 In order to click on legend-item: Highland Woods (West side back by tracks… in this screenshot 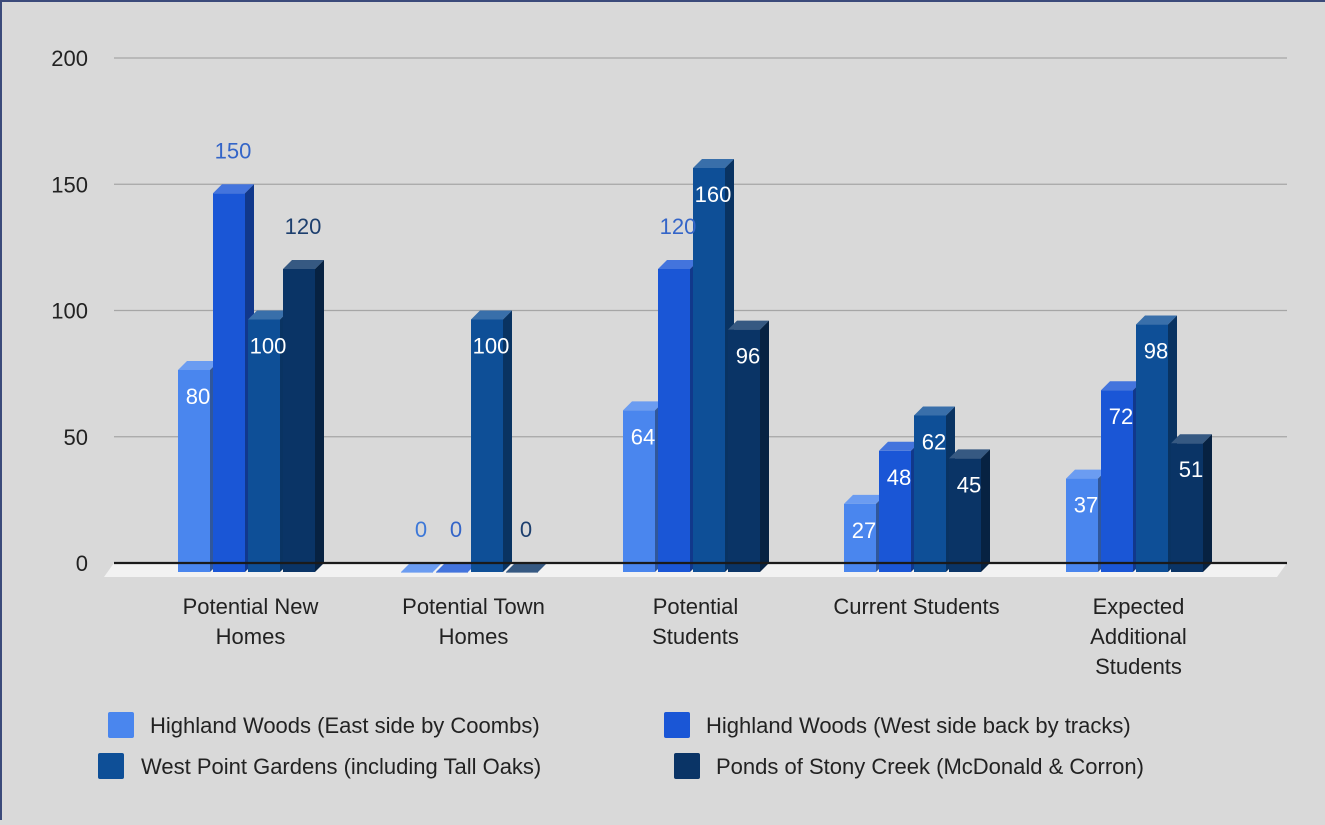, I will do `click(897, 725)`.